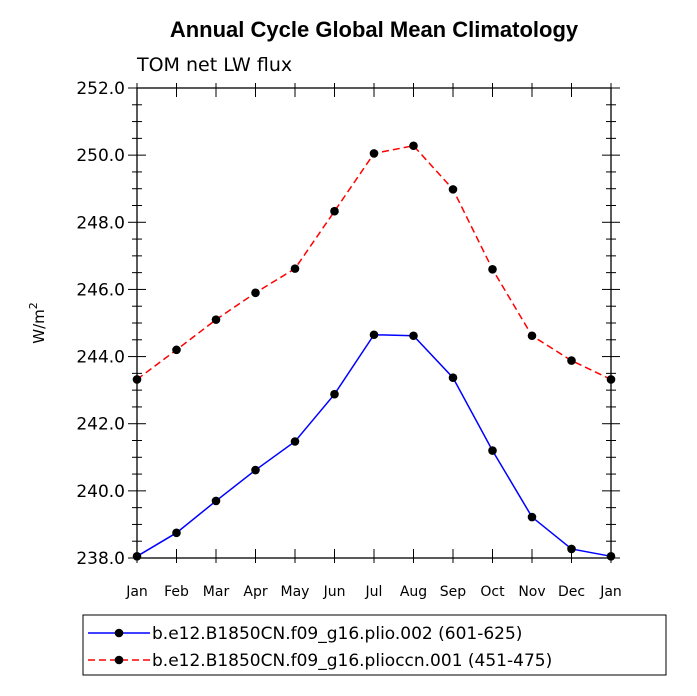  Describe the element at coordinates (374, 592) in the screenshot. I see `x-tick-label: Jul` at that location.